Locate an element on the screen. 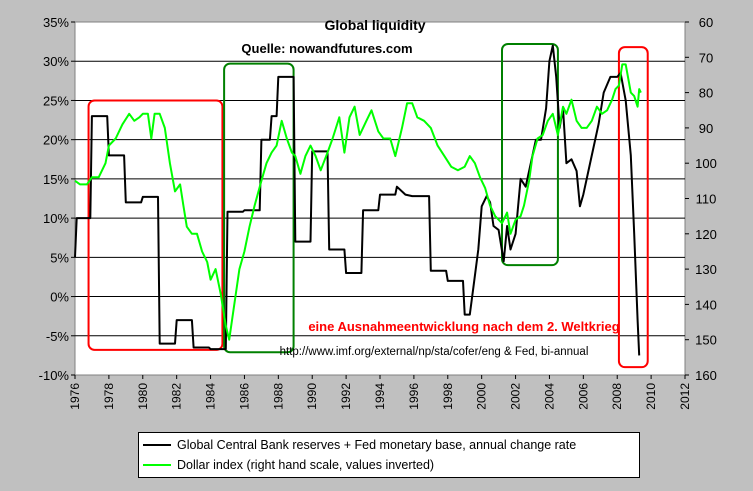  x-tick-label: 2008 is located at coordinates (617, 396).